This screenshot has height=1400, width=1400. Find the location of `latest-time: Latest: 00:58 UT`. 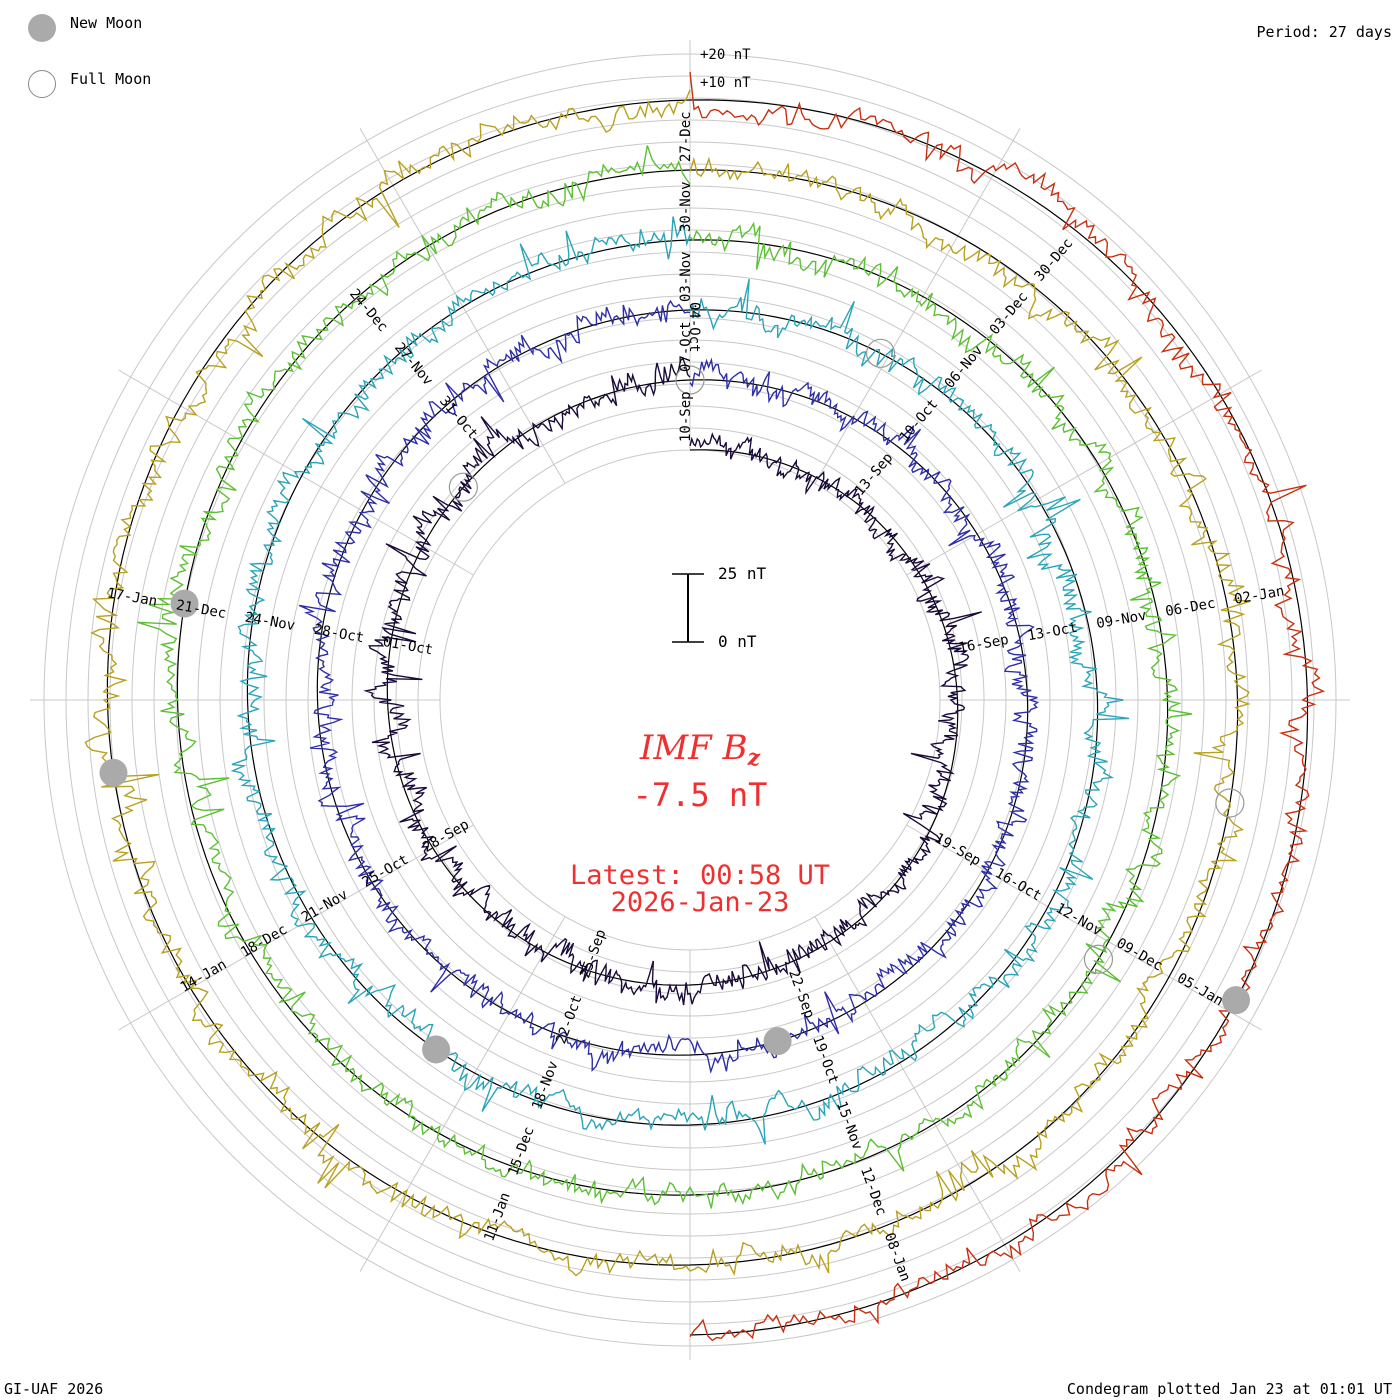

latest-time: Latest: 00:58 UT is located at coordinates (700, 875).